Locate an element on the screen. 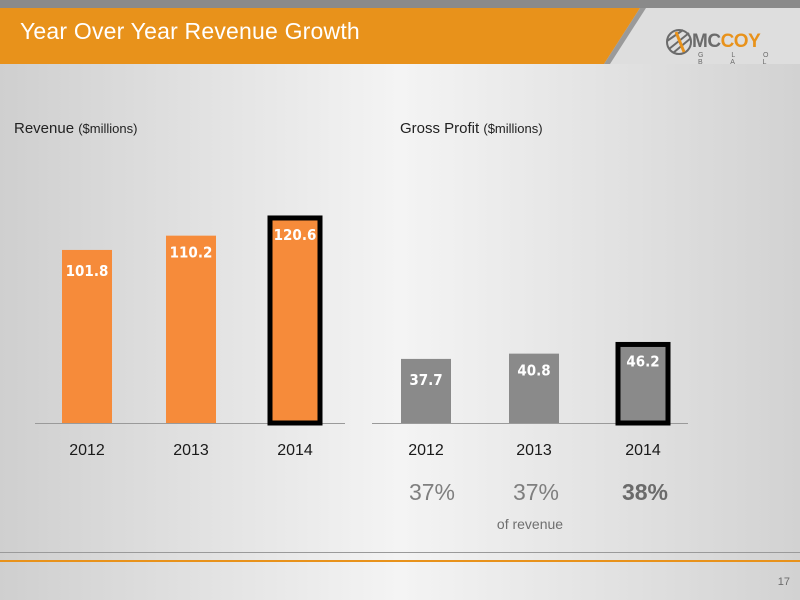 This screenshot has width=800, height=600. revenue-x-tick-2013: 2013 is located at coordinates (191, 450).